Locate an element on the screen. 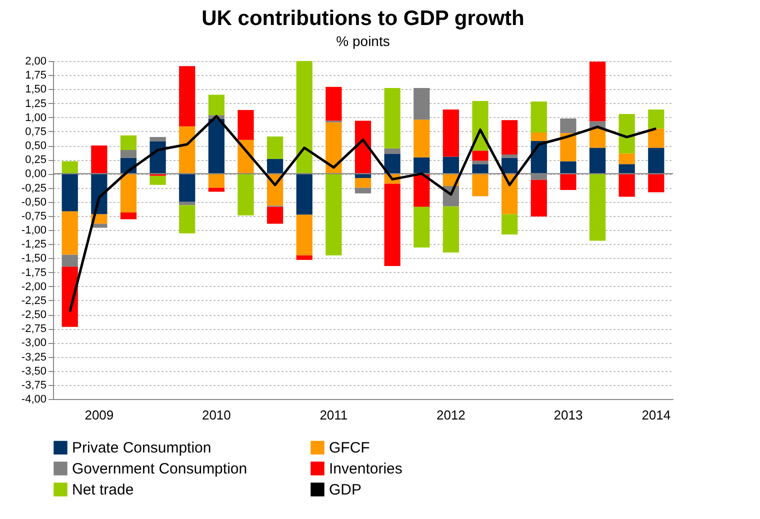  legend-label: Government Consumption is located at coordinates (160, 469).